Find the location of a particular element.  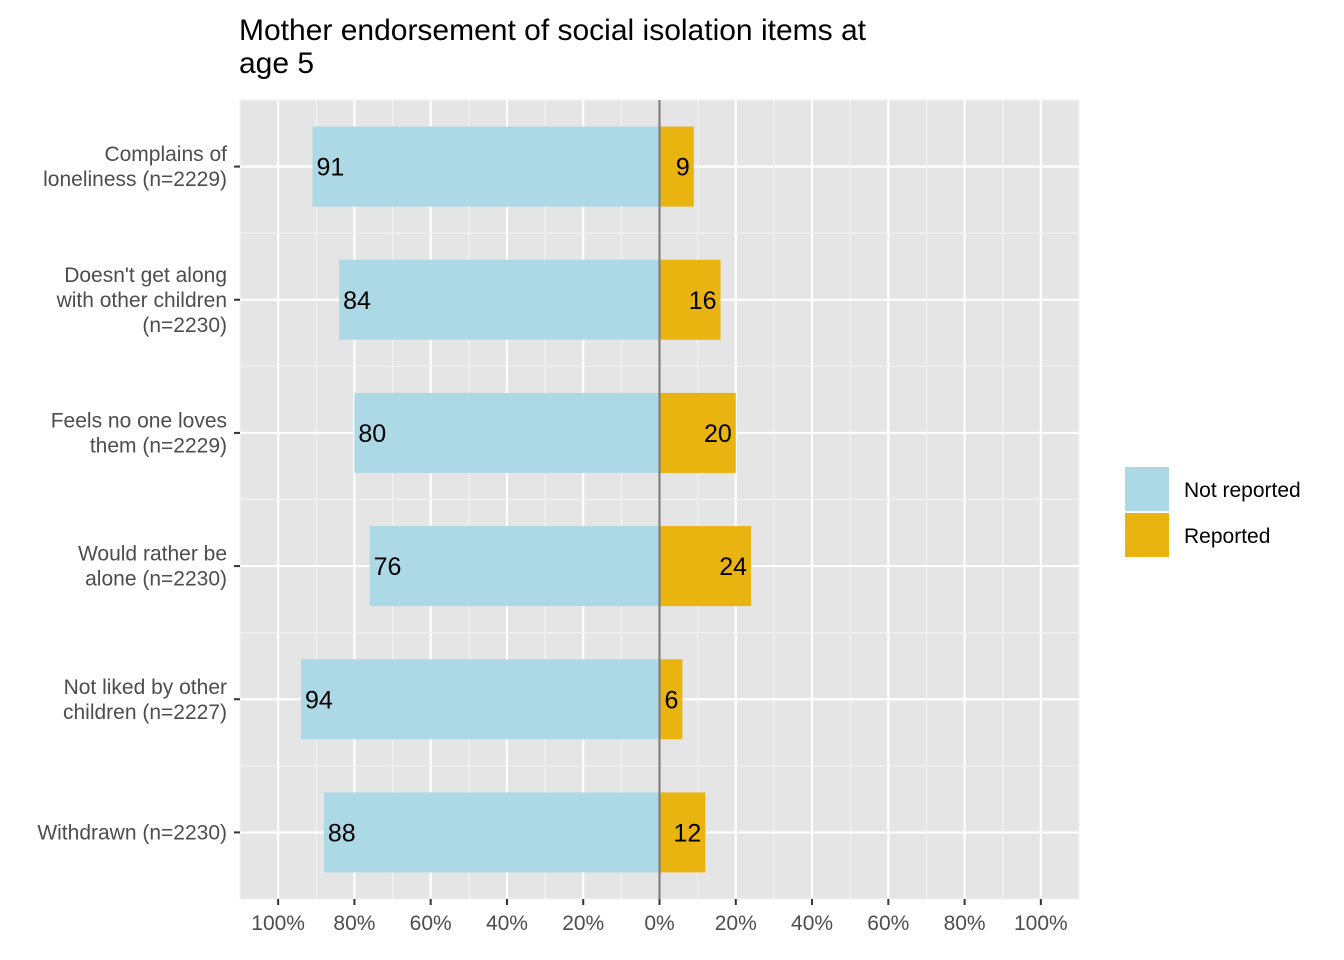

category-label: Not liked by other children (n=2227) is located at coordinates (145, 700).